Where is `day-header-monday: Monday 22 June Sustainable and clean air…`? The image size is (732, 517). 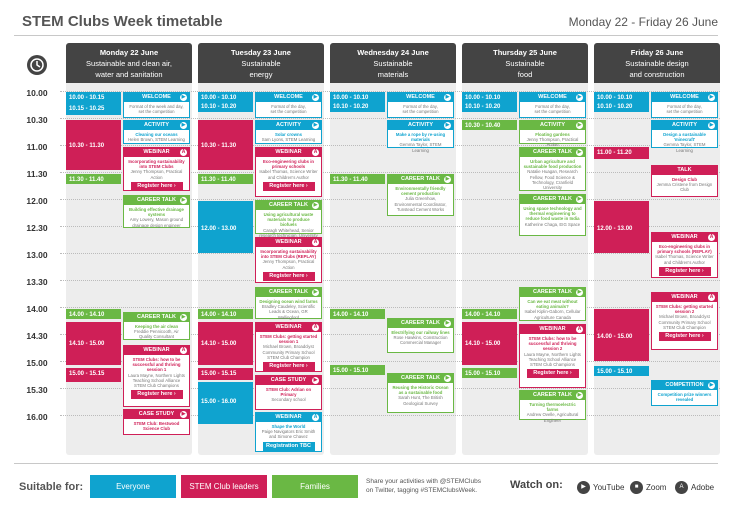
day-header-monday: Monday 22 June Sustainable and clean air… is located at coordinates (129, 63).